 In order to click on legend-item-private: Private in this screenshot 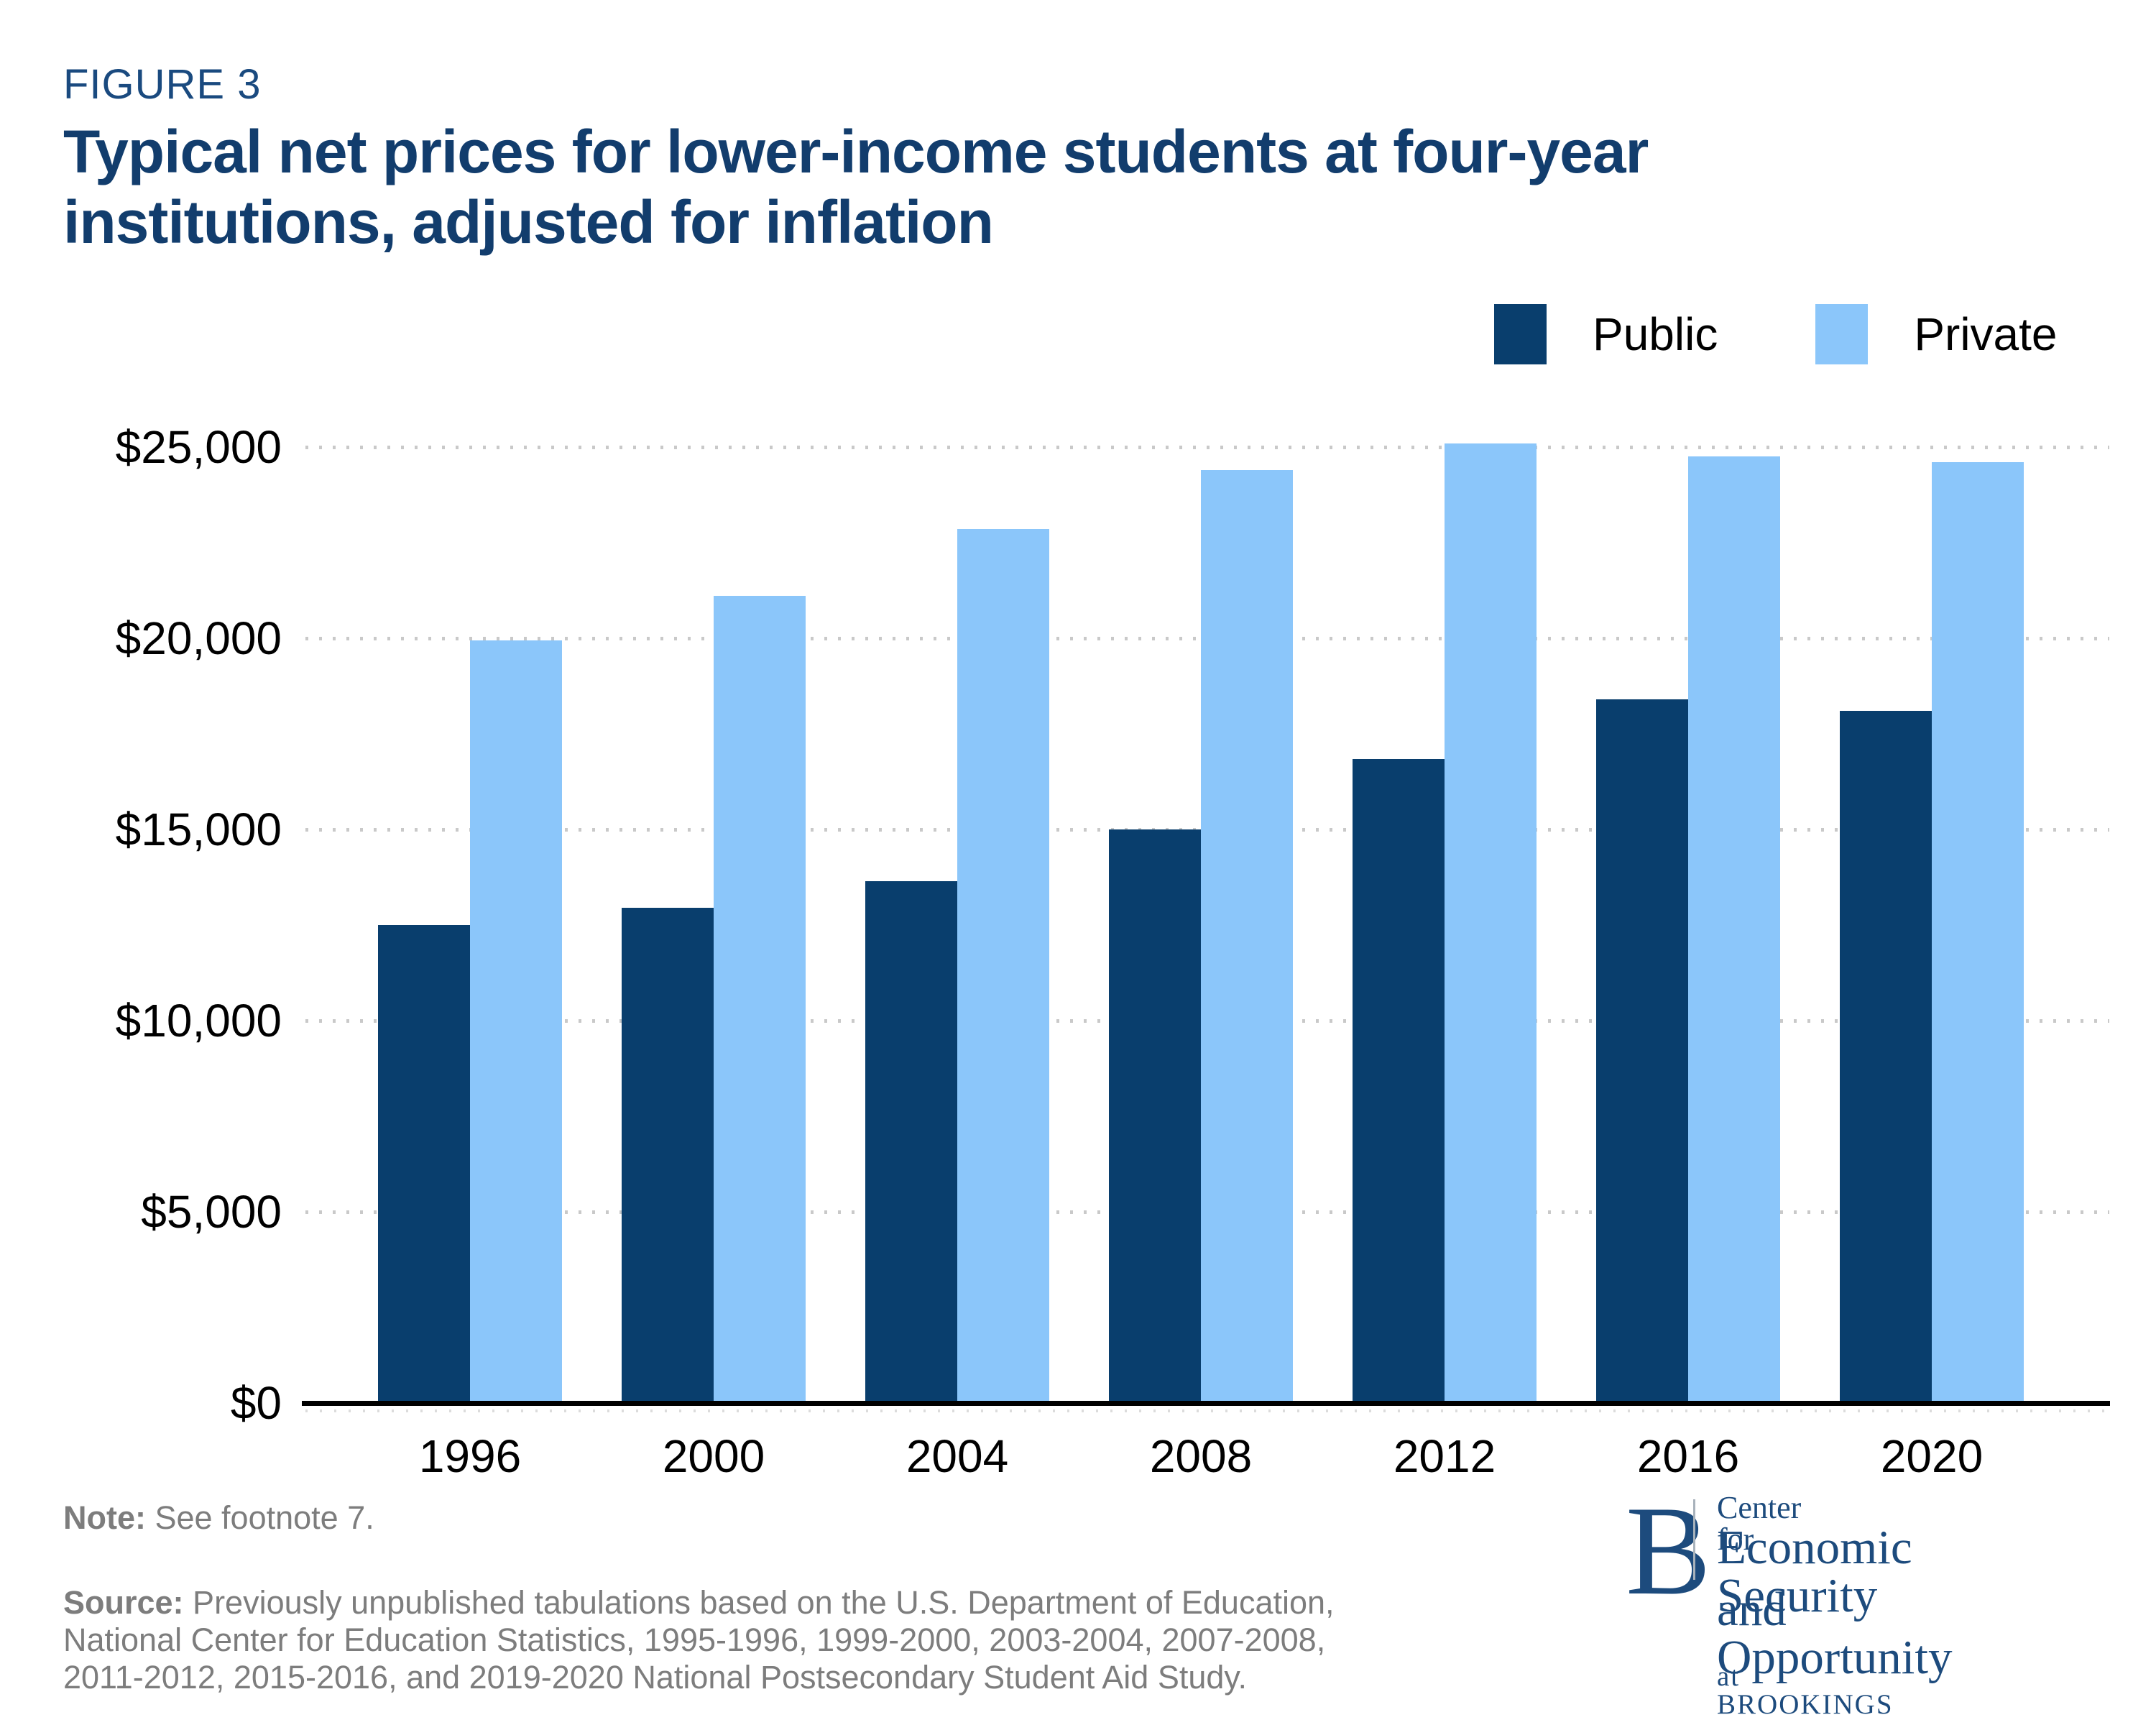, I will do `click(1937, 334)`.